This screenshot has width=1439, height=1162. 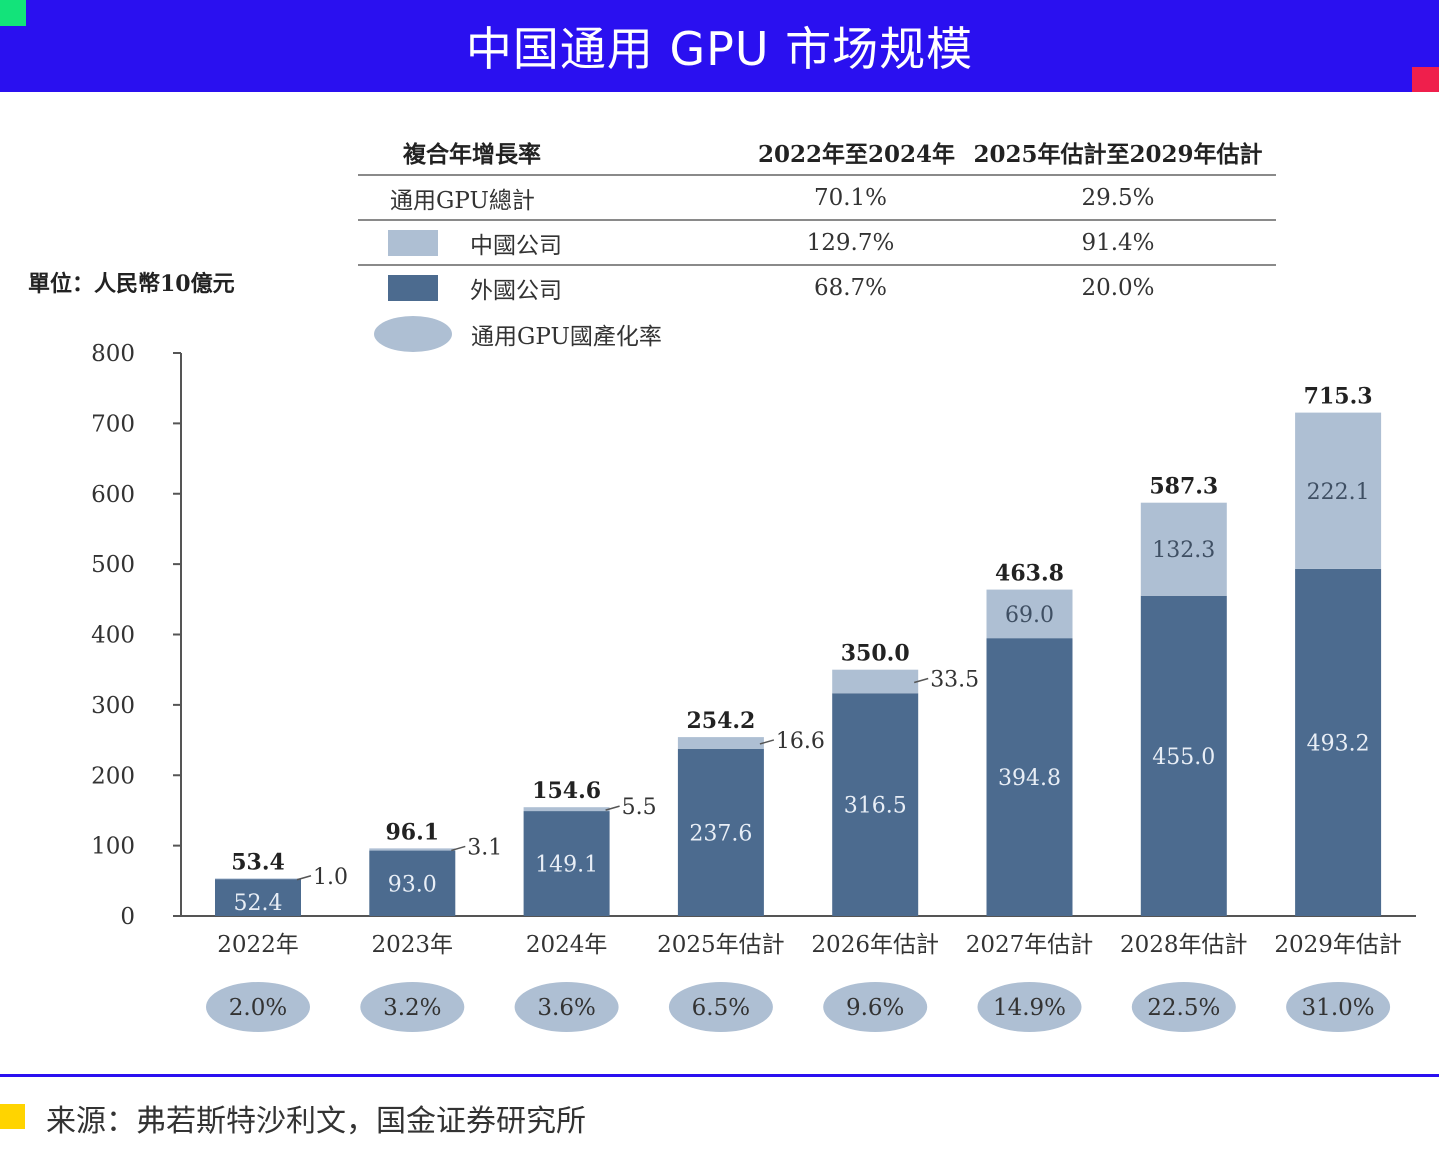 I want to click on bar-label-china: 222.1, so click(x=1338, y=492).